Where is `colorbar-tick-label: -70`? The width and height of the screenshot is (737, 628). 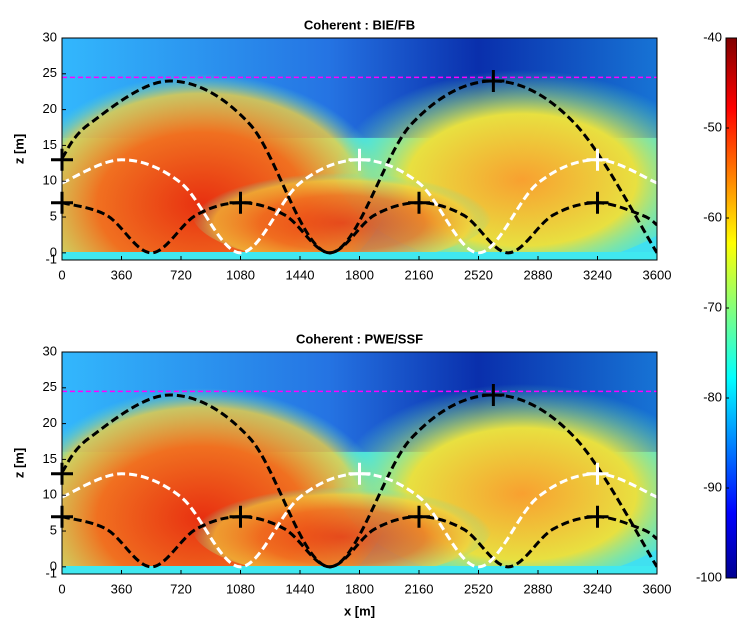 colorbar-tick-label: -70 is located at coordinates (712, 306).